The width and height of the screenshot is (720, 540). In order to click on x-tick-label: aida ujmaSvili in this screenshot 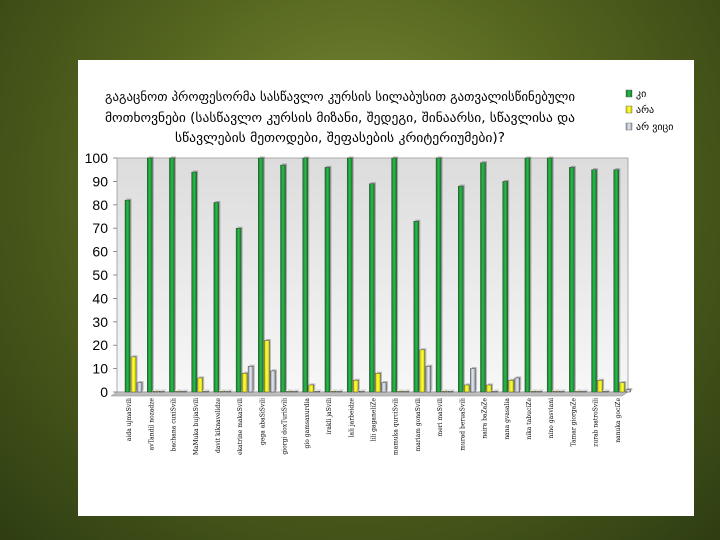, I will do `click(129, 419)`.